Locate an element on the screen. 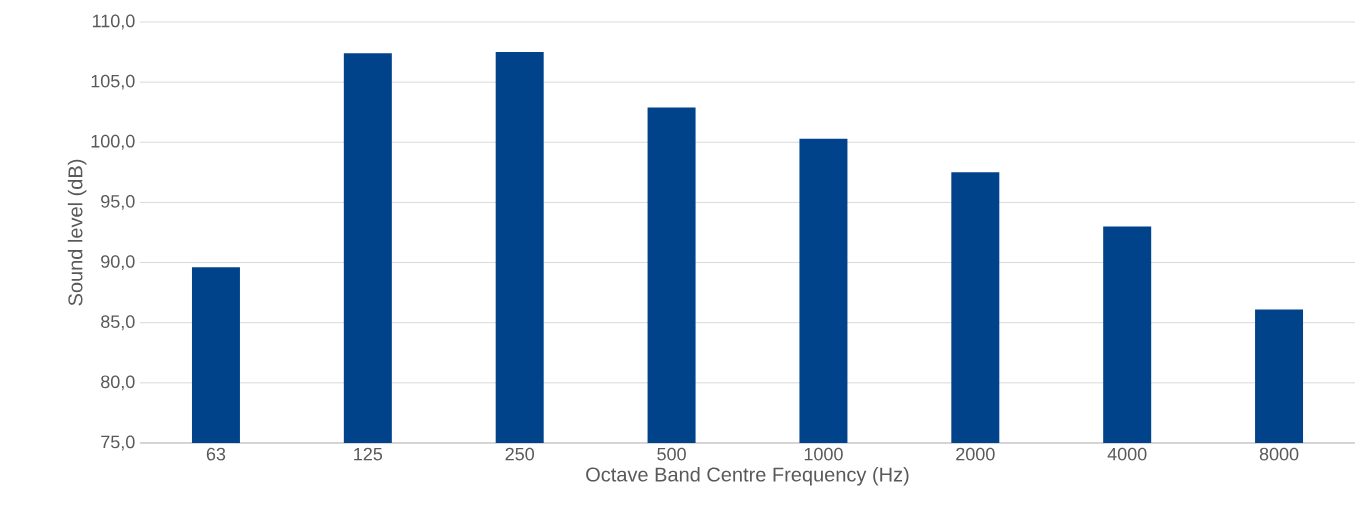  y-axis-title: Sound level (dB) is located at coordinates (77, 232).